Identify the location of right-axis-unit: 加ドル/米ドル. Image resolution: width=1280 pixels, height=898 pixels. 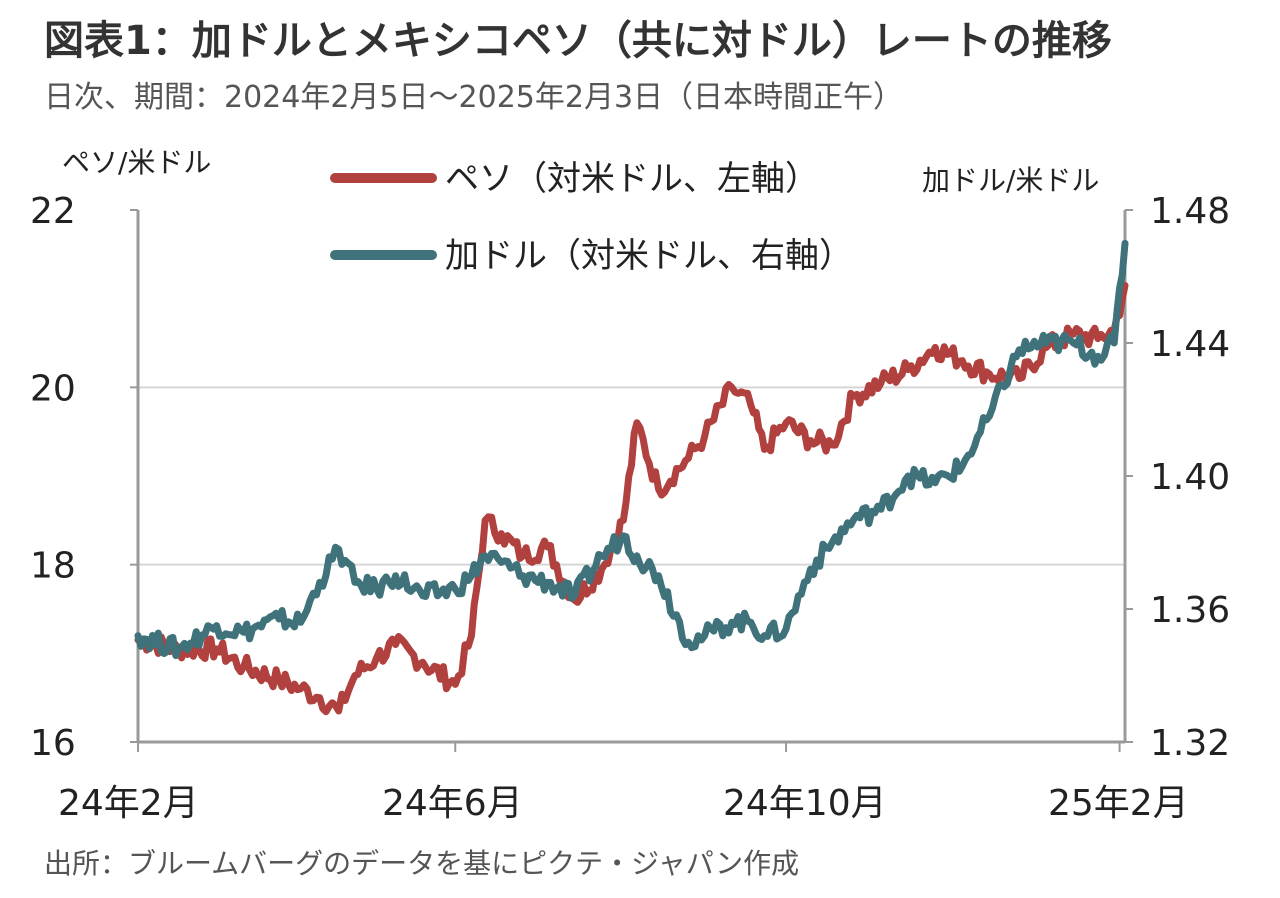
(1010, 180).